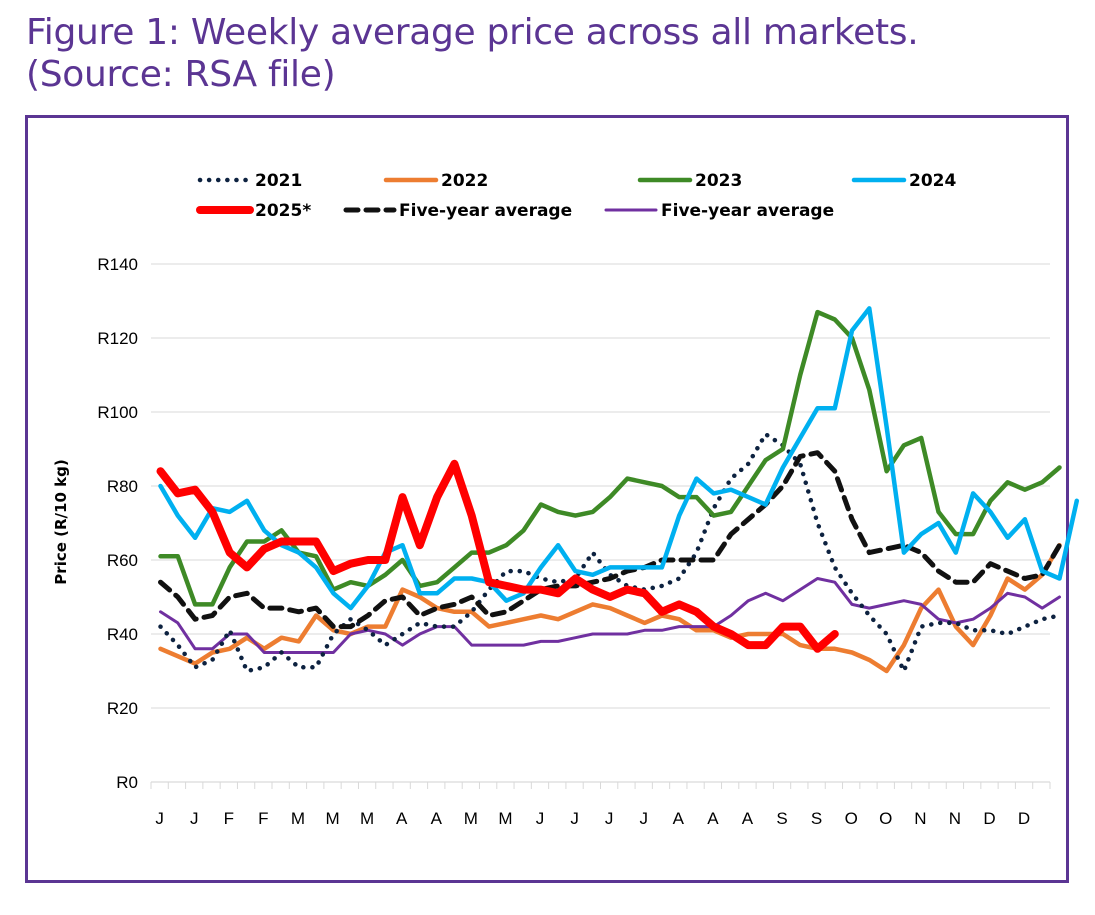  Describe the element at coordinates (117, 523) in the screenshot. I see `y-axis: R0 R20 R40 R60 R80 R100 R120 R140` at that location.